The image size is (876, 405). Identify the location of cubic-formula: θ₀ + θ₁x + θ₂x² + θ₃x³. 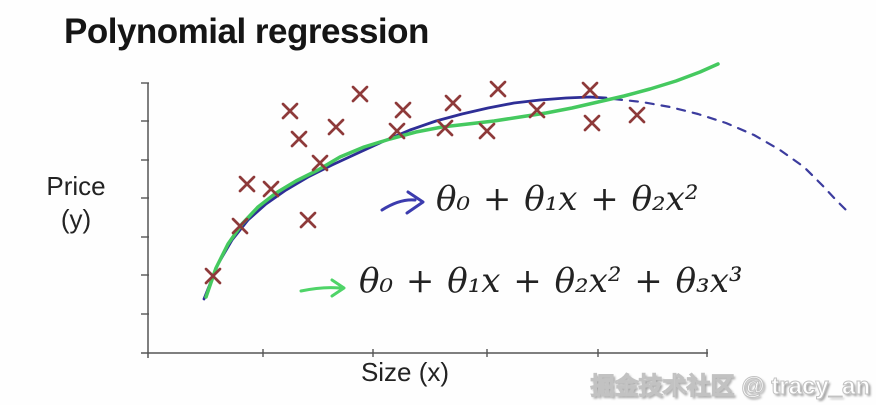
(551, 281).